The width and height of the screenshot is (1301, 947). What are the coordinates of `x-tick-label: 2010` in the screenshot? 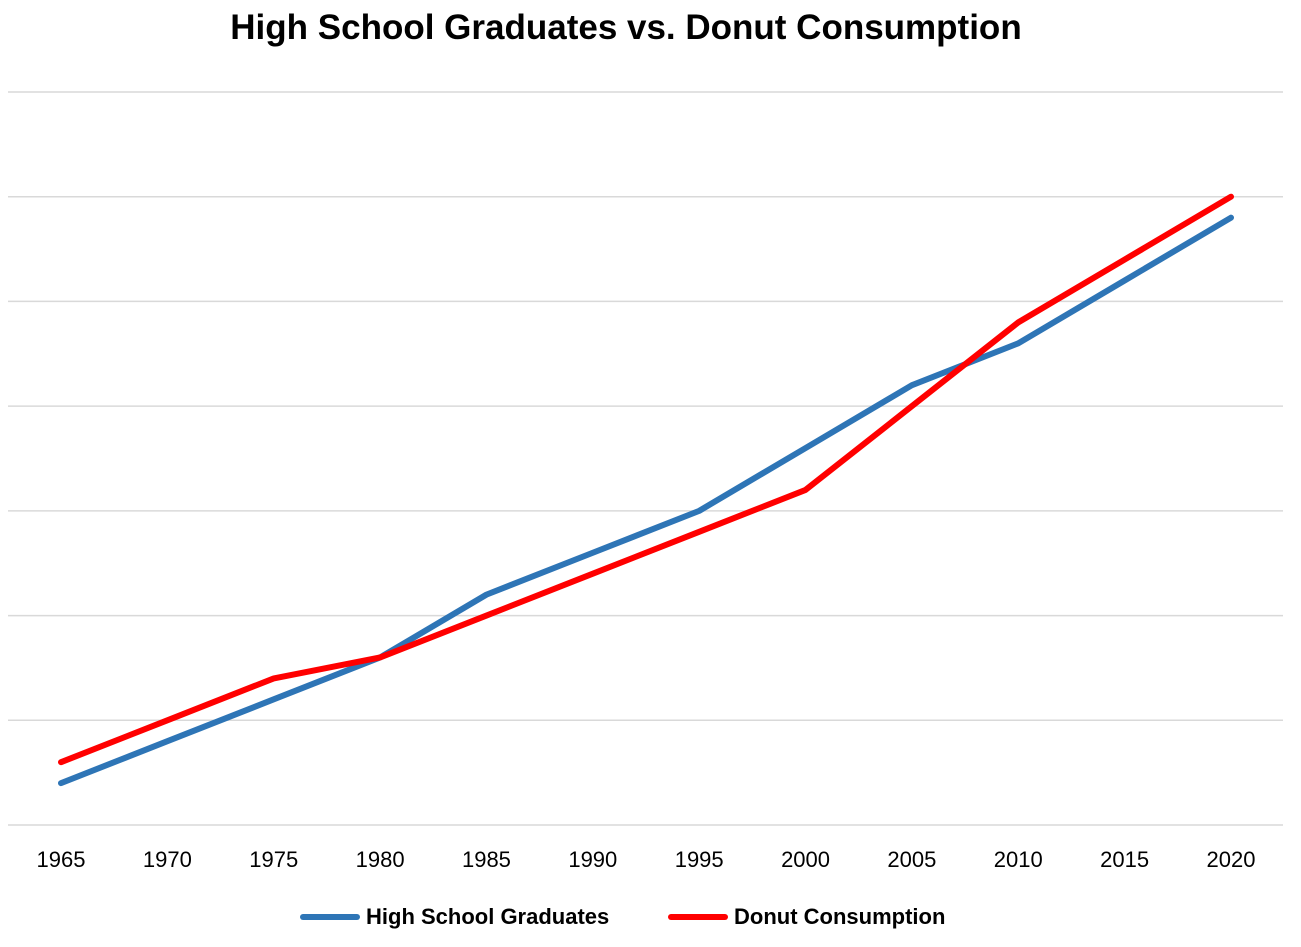 It's located at (1018, 859).